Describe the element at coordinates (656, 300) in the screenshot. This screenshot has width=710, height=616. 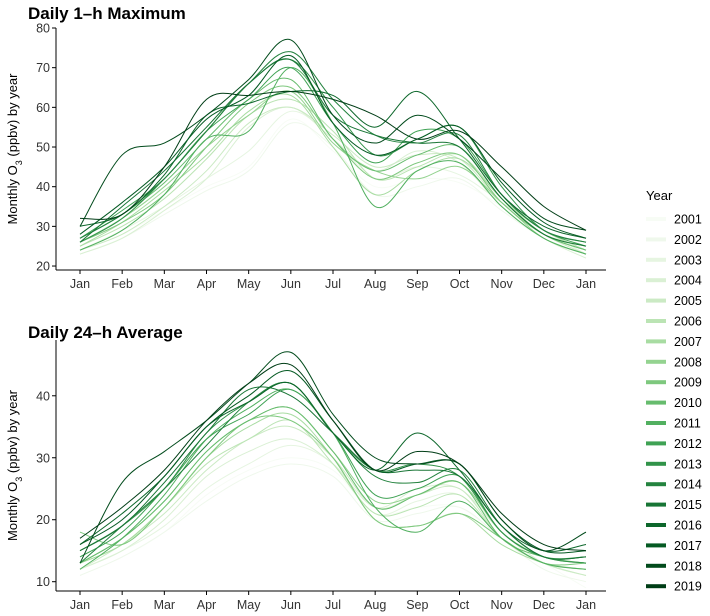
I see `legend-key-2005` at that location.